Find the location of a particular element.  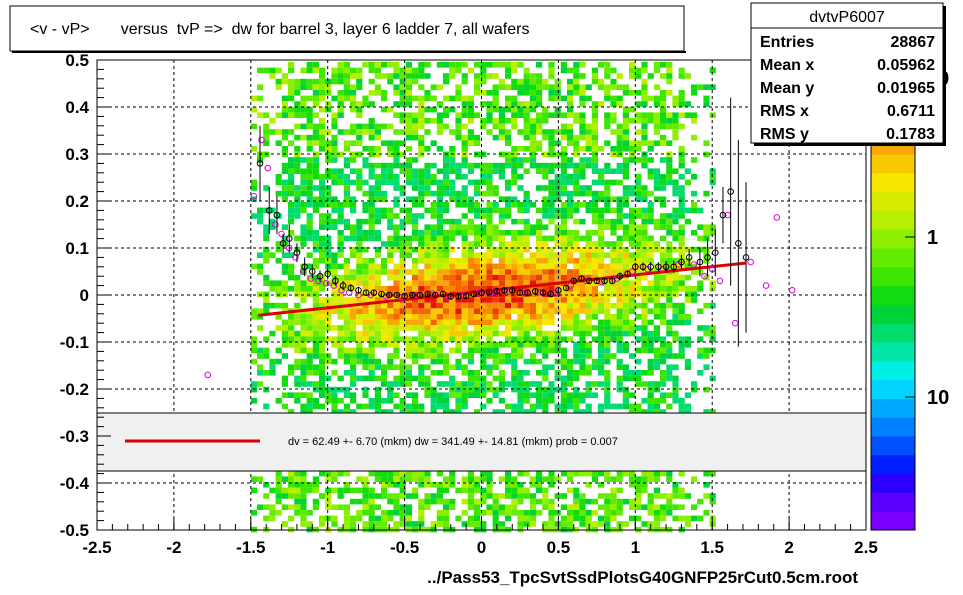

profile-point is located at coordinates (535, 291).